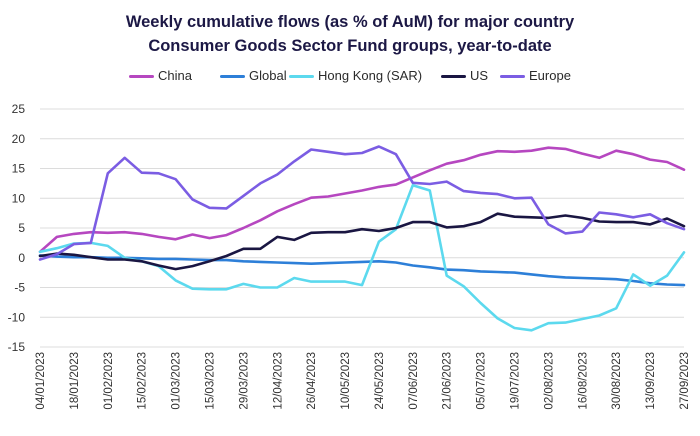 The image size is (700, 436). What do you see at coordinates (479, 75) in the screenshot?
I see `legend-label: US` at bounding box center [479, 75].